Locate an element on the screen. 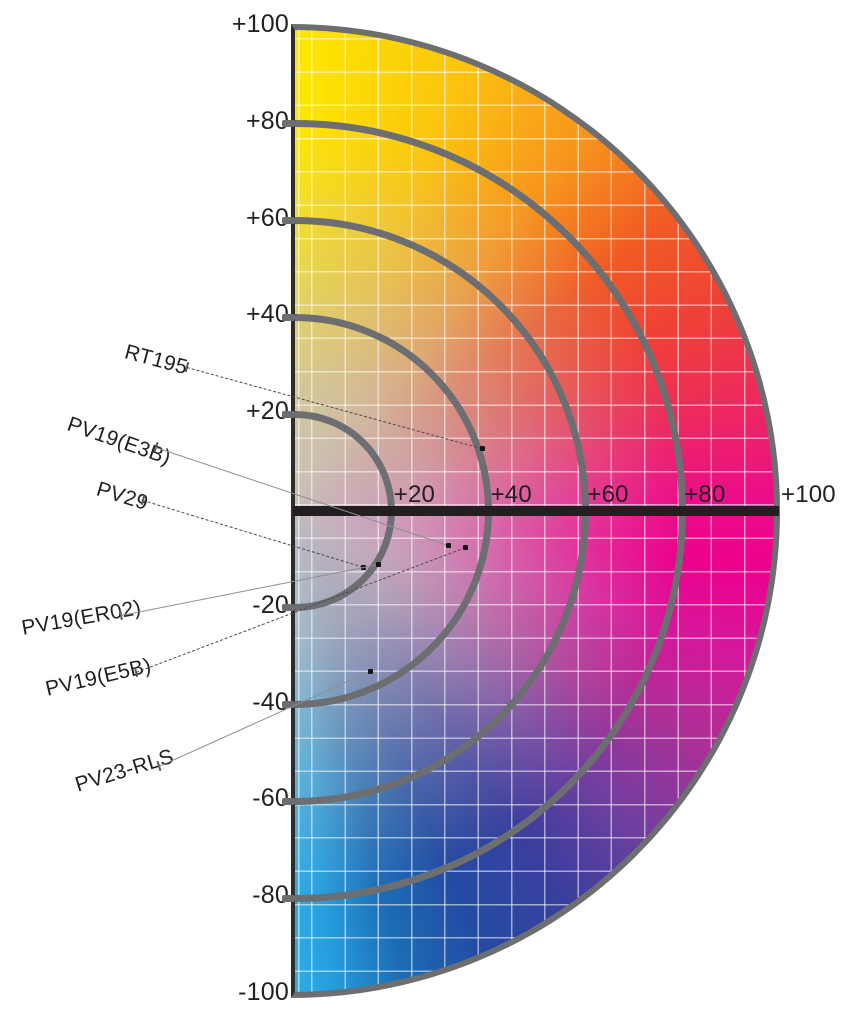  data-point-dot-RT195 is located at coordinates (482, 449).